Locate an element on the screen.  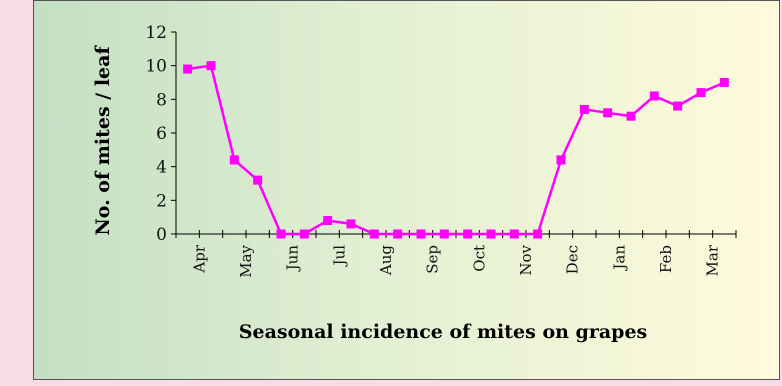
y-axis-title: No. of mites / leaf is located at coordinates (103, 140).